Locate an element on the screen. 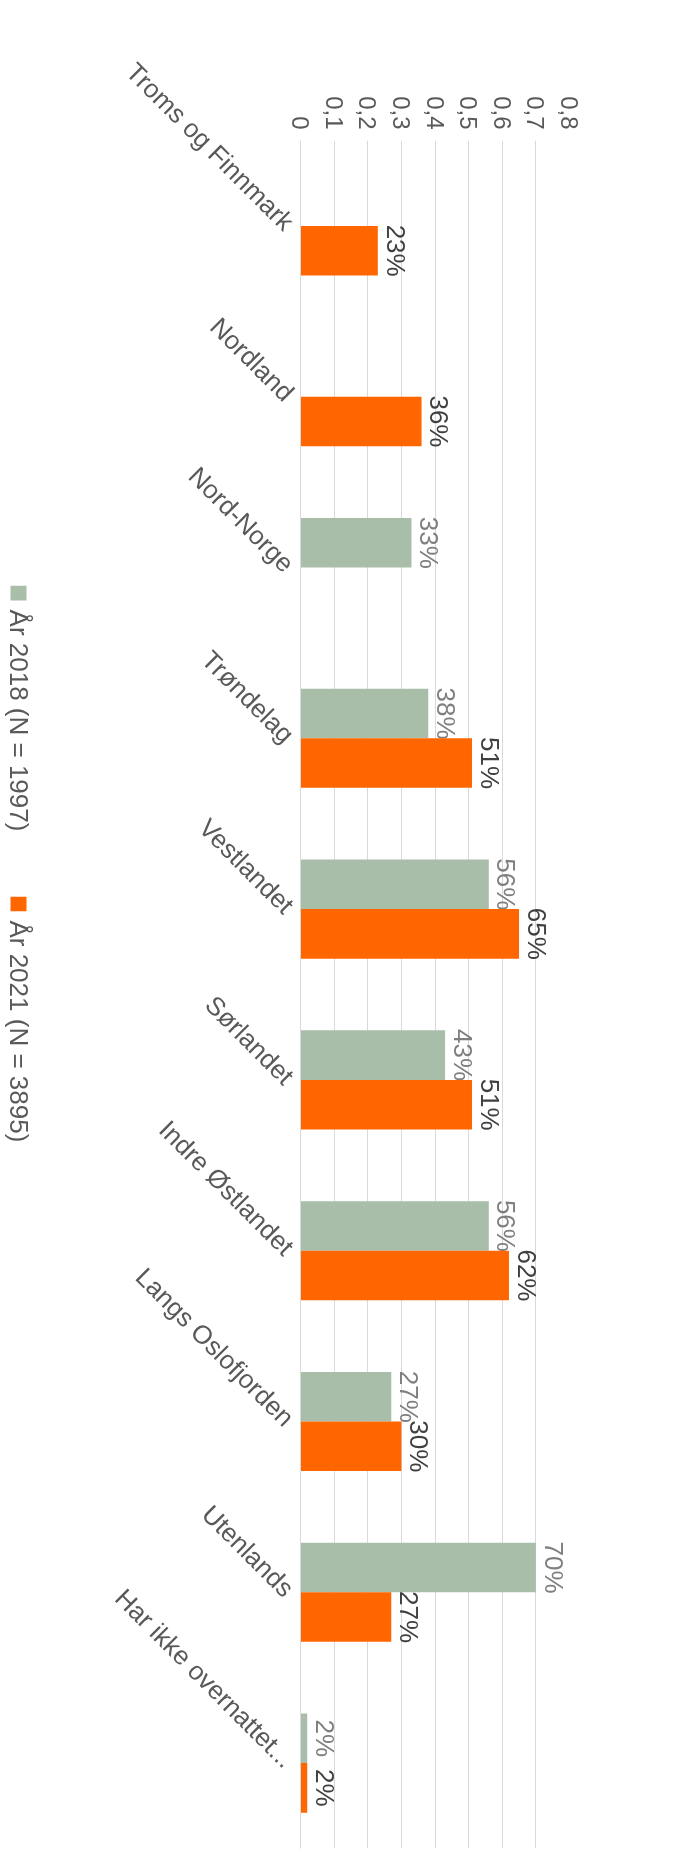  x-tick-label: 0 is located at coordinates (300, 123).